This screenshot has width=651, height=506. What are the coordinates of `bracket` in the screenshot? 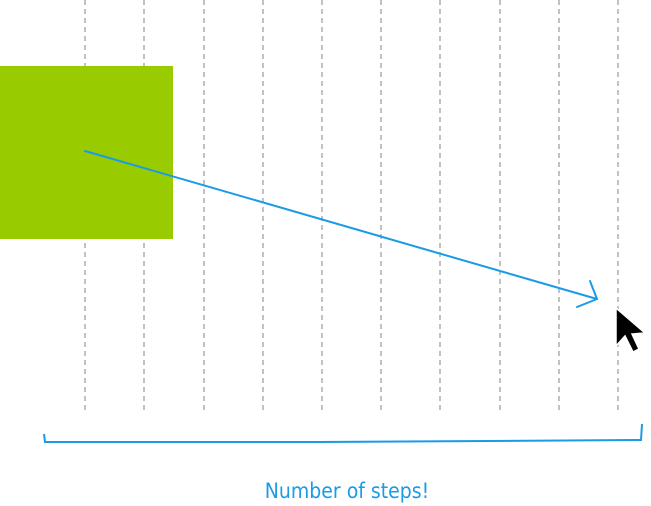 It's located at (343, 433).